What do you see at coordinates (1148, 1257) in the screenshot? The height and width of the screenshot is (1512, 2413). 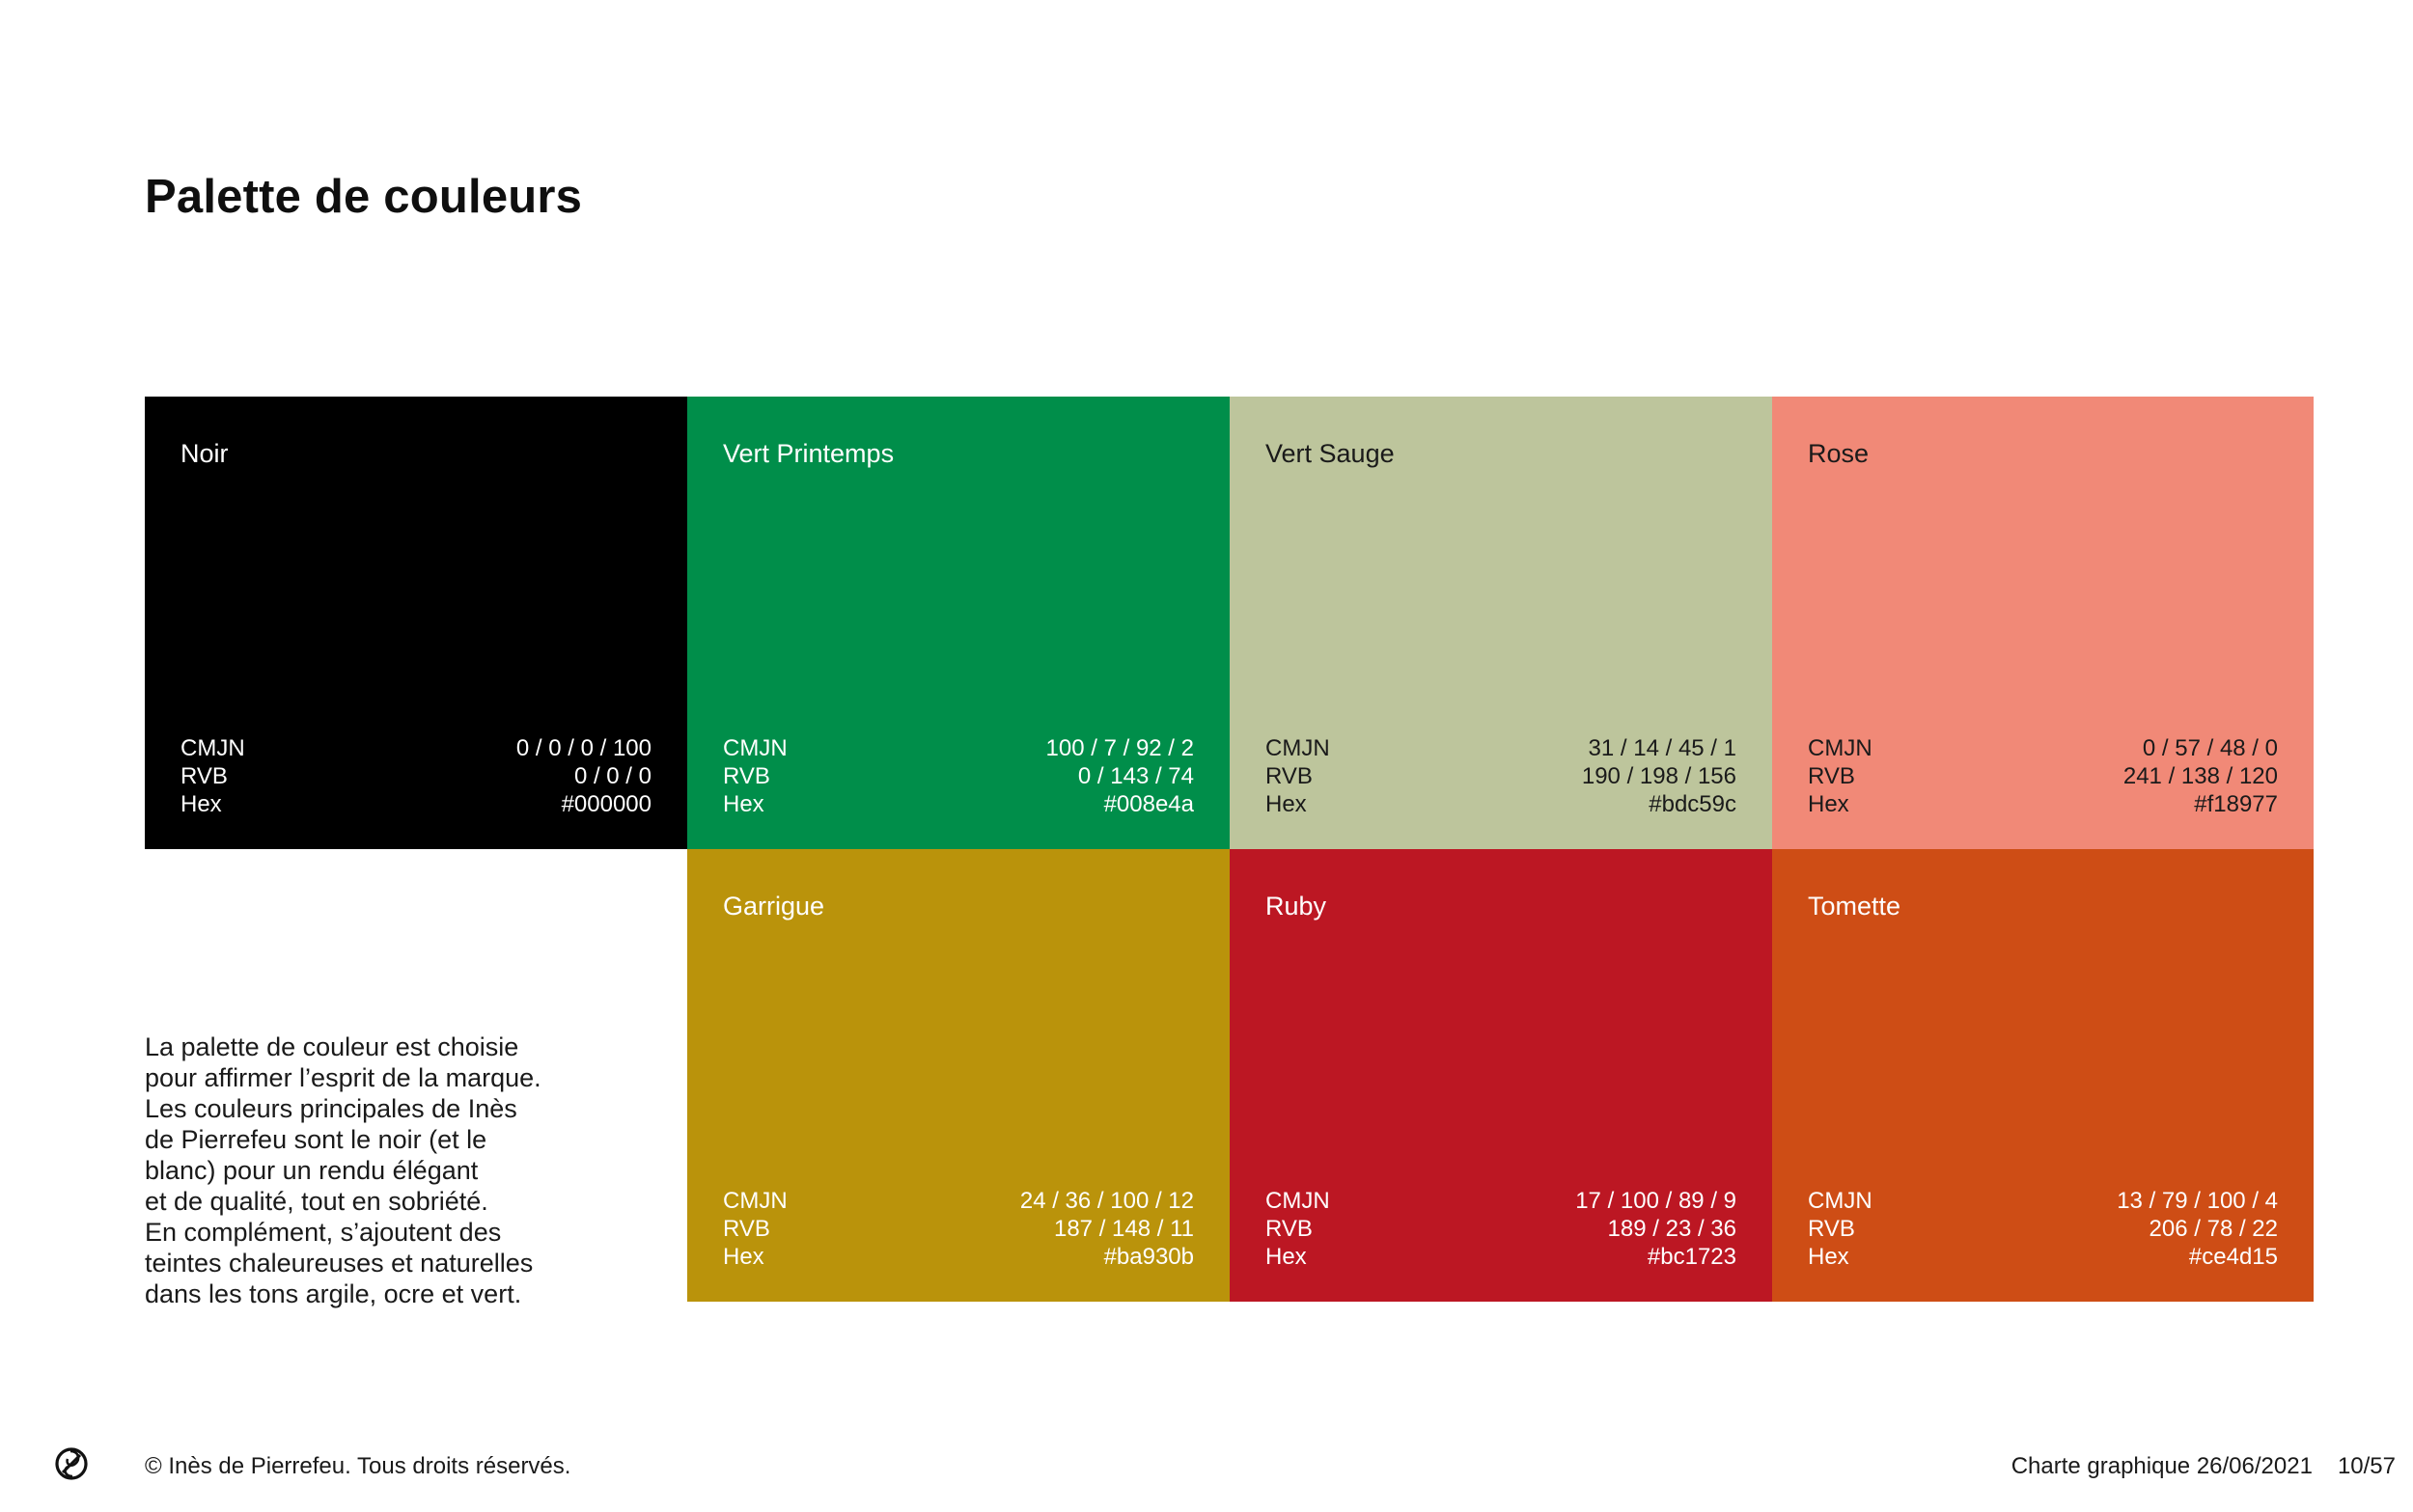 I see `hex-value: #ba930b` at bounding box center [1148, 1257].